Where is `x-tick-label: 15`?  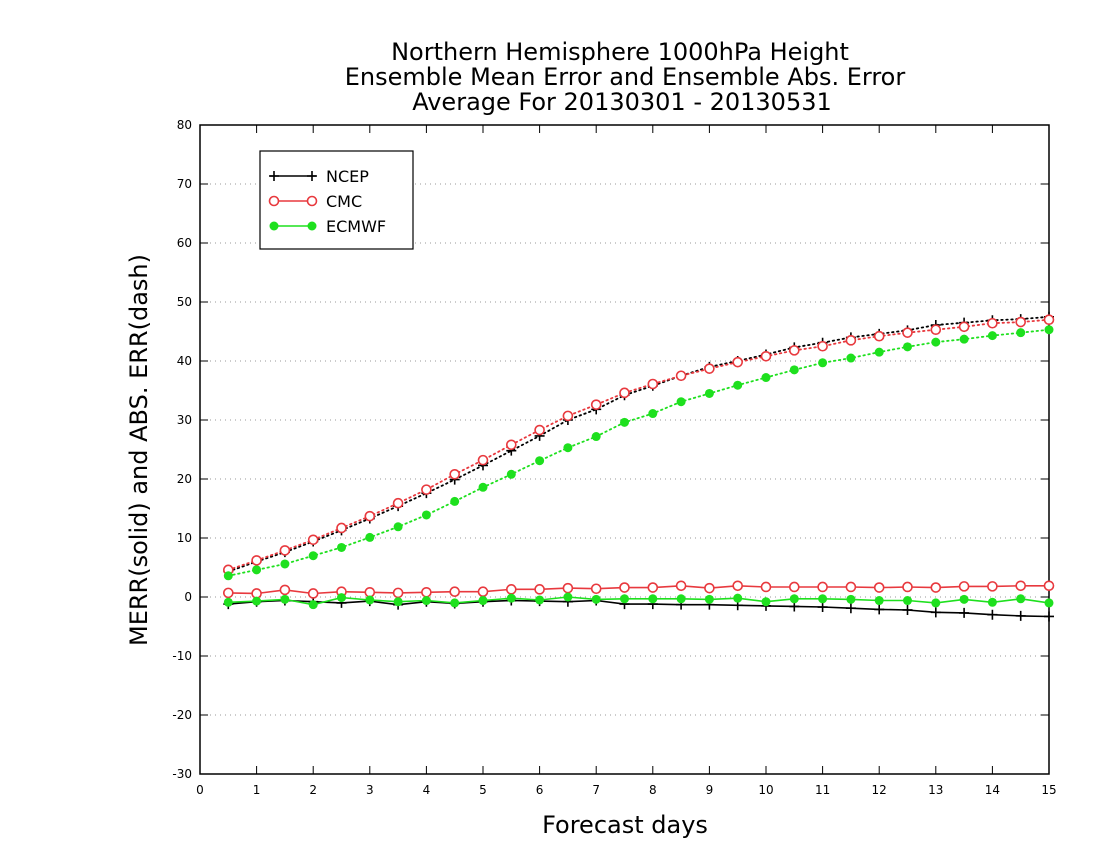 x-tick-label: 15 is located at coordinates (1048, 790).